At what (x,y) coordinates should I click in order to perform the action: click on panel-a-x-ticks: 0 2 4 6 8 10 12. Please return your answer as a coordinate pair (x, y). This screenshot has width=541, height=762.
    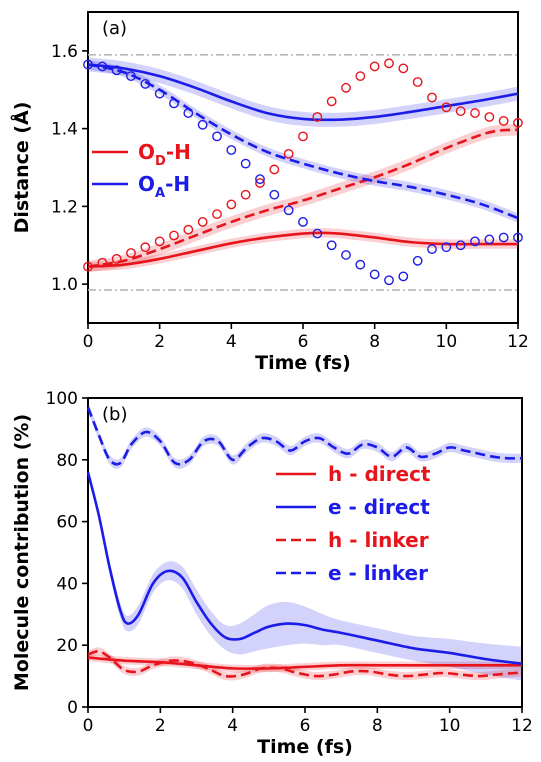
    Looking at the image, I should click on (306, 337).